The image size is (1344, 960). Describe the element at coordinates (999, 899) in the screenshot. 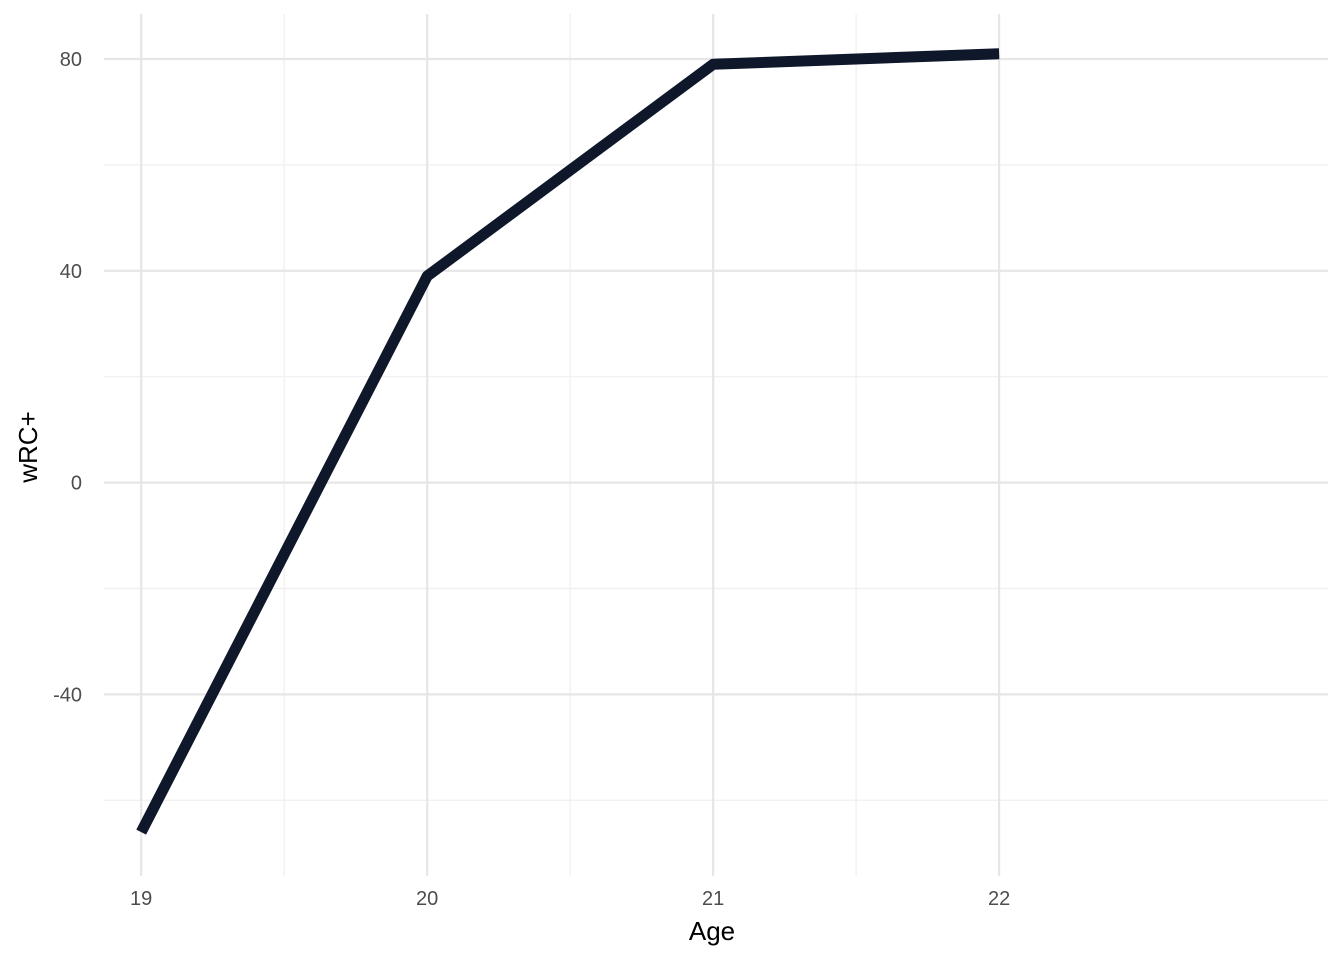

I see `x-tick-label: 22` at that location.